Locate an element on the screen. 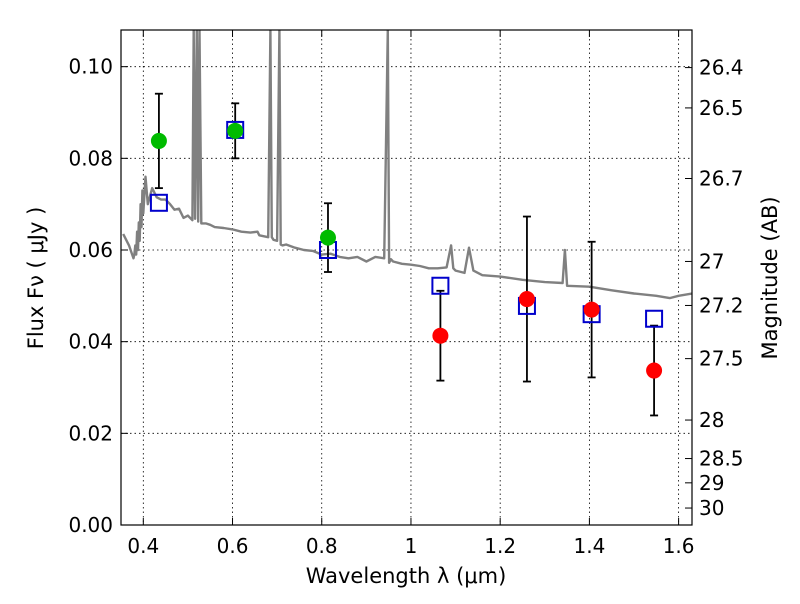 The width and height of the screenshot is (800, 604). mag-tick-label: 27.2 is located at coordinates (721, 305).